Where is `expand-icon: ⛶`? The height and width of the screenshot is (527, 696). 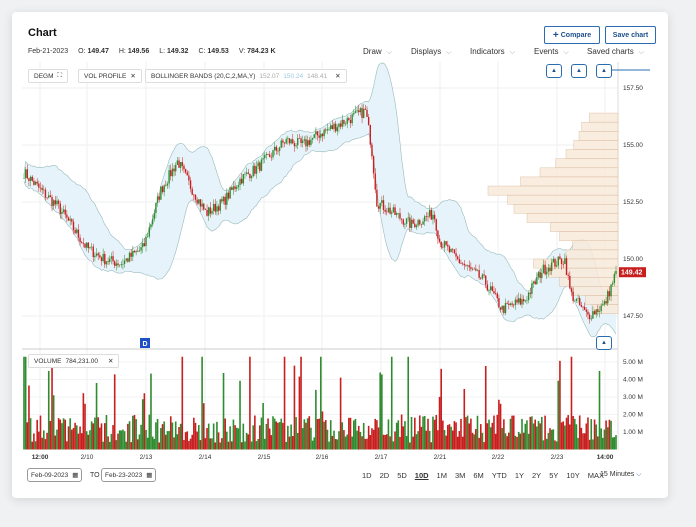 expand-icon: ⛶ is located at coordinates (60, 75).